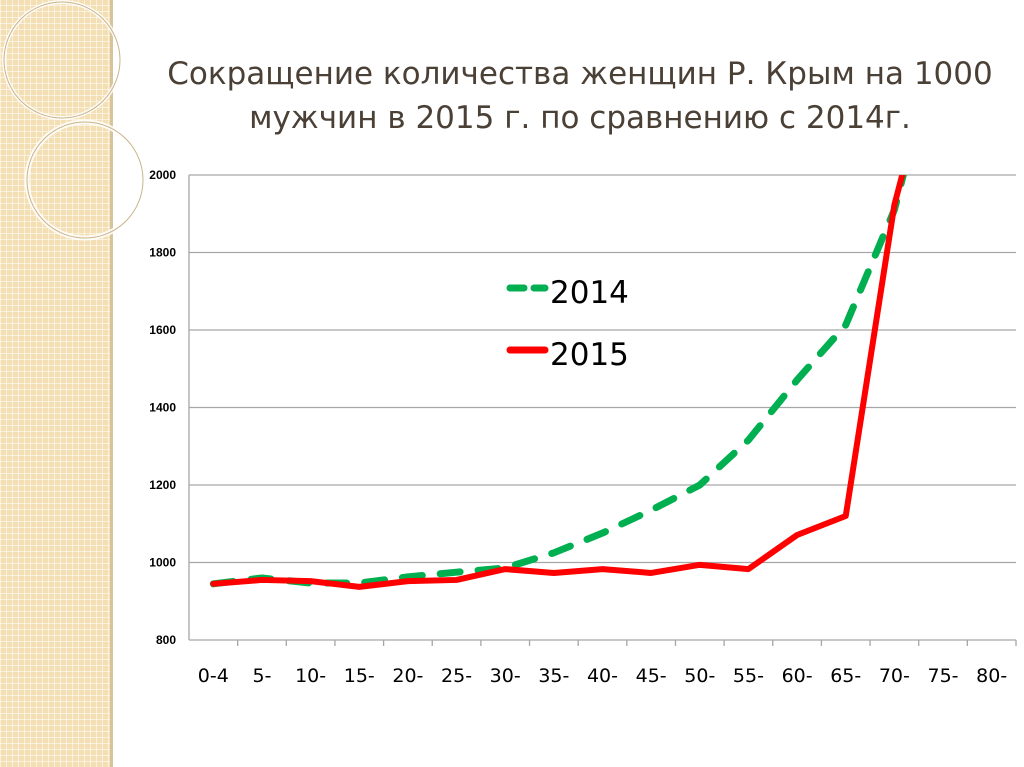 The image size is (1024, 767). What do you see at coordinates (894, 676) in the screenshot?
I see `x-tick-label: 70-` at bounding box center [894, 676].